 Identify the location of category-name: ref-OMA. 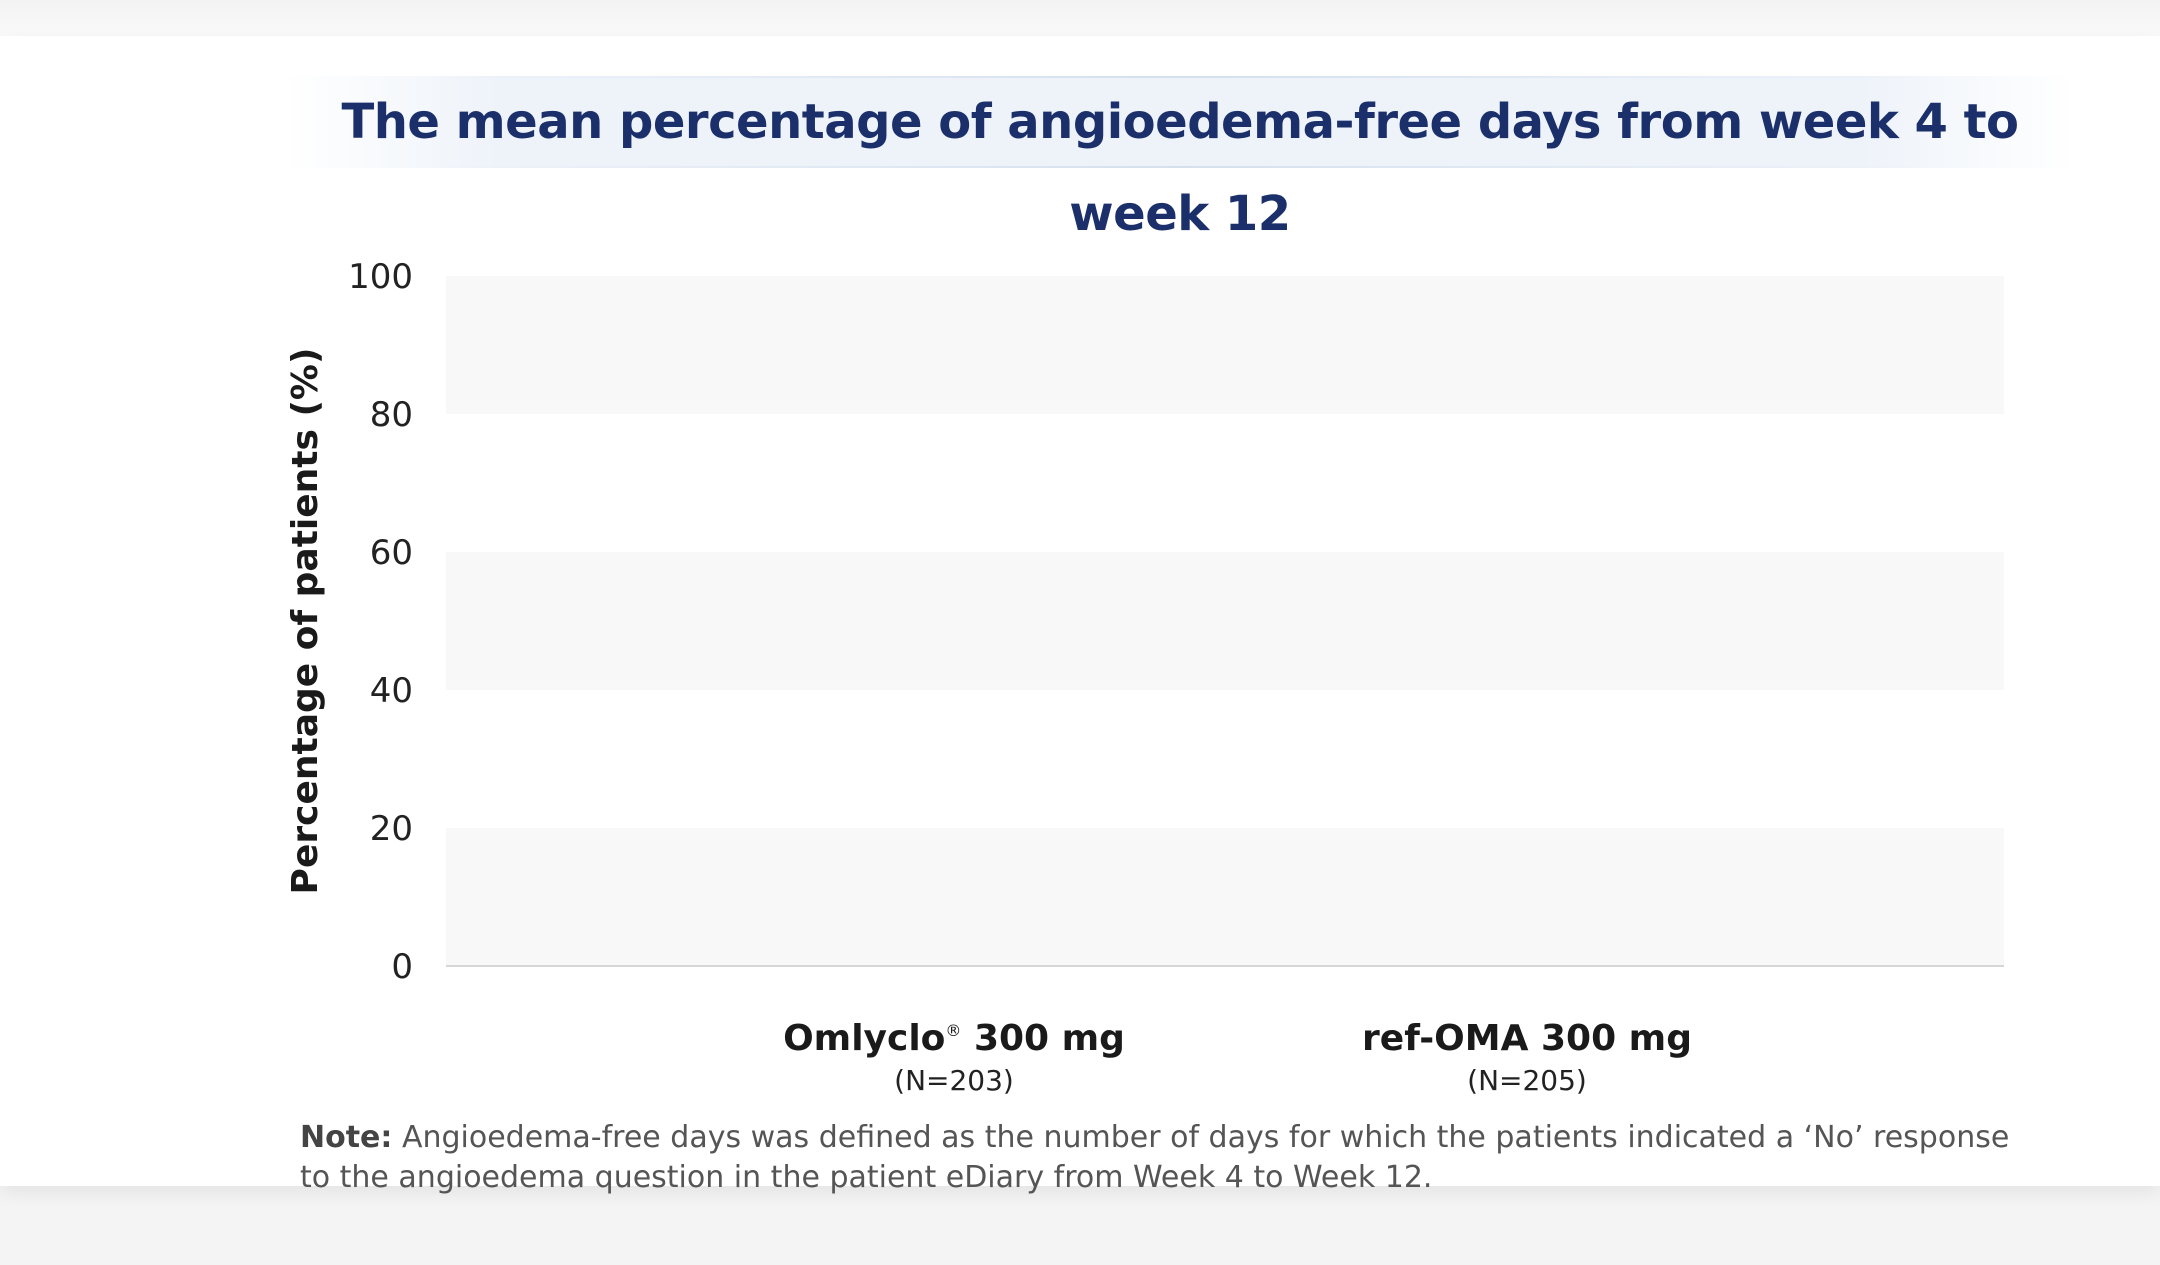
(1445, 1038).